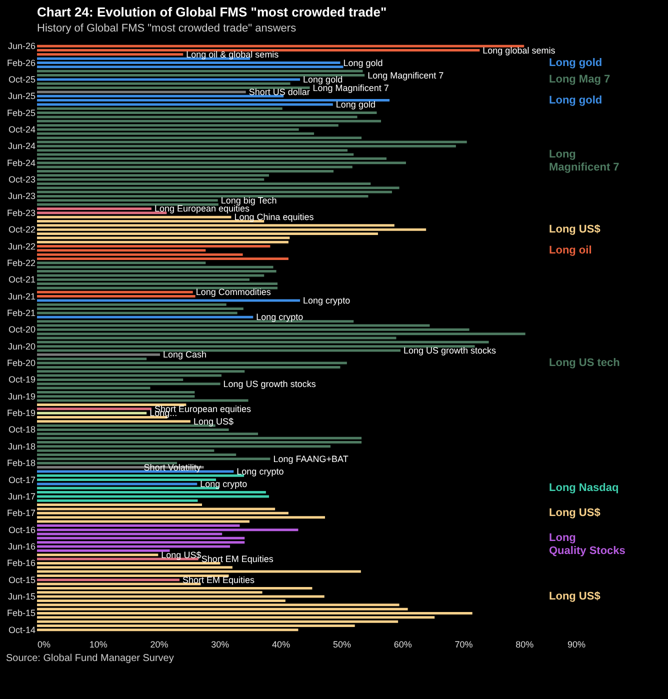 The height and width of the screenshot is (699, 668). Describe the element at coordinates (22, 529) in the screenshot. I see `y-tick-label: Oct-16` at that location.